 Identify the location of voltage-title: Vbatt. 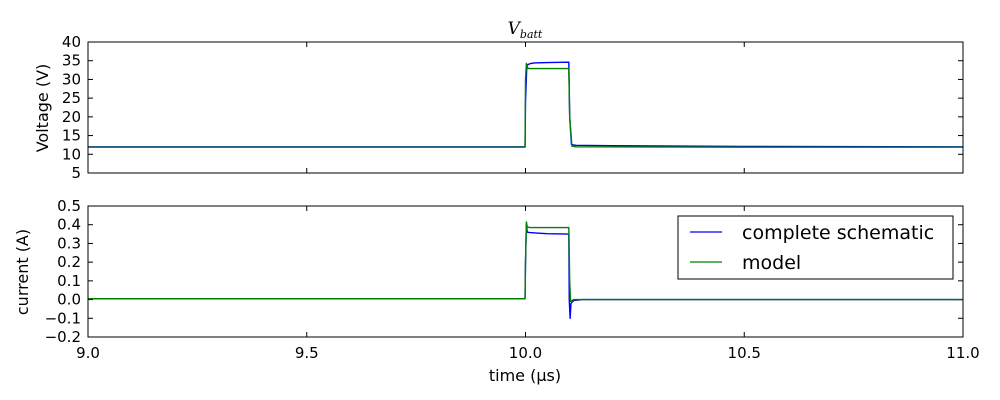
(525, 30).